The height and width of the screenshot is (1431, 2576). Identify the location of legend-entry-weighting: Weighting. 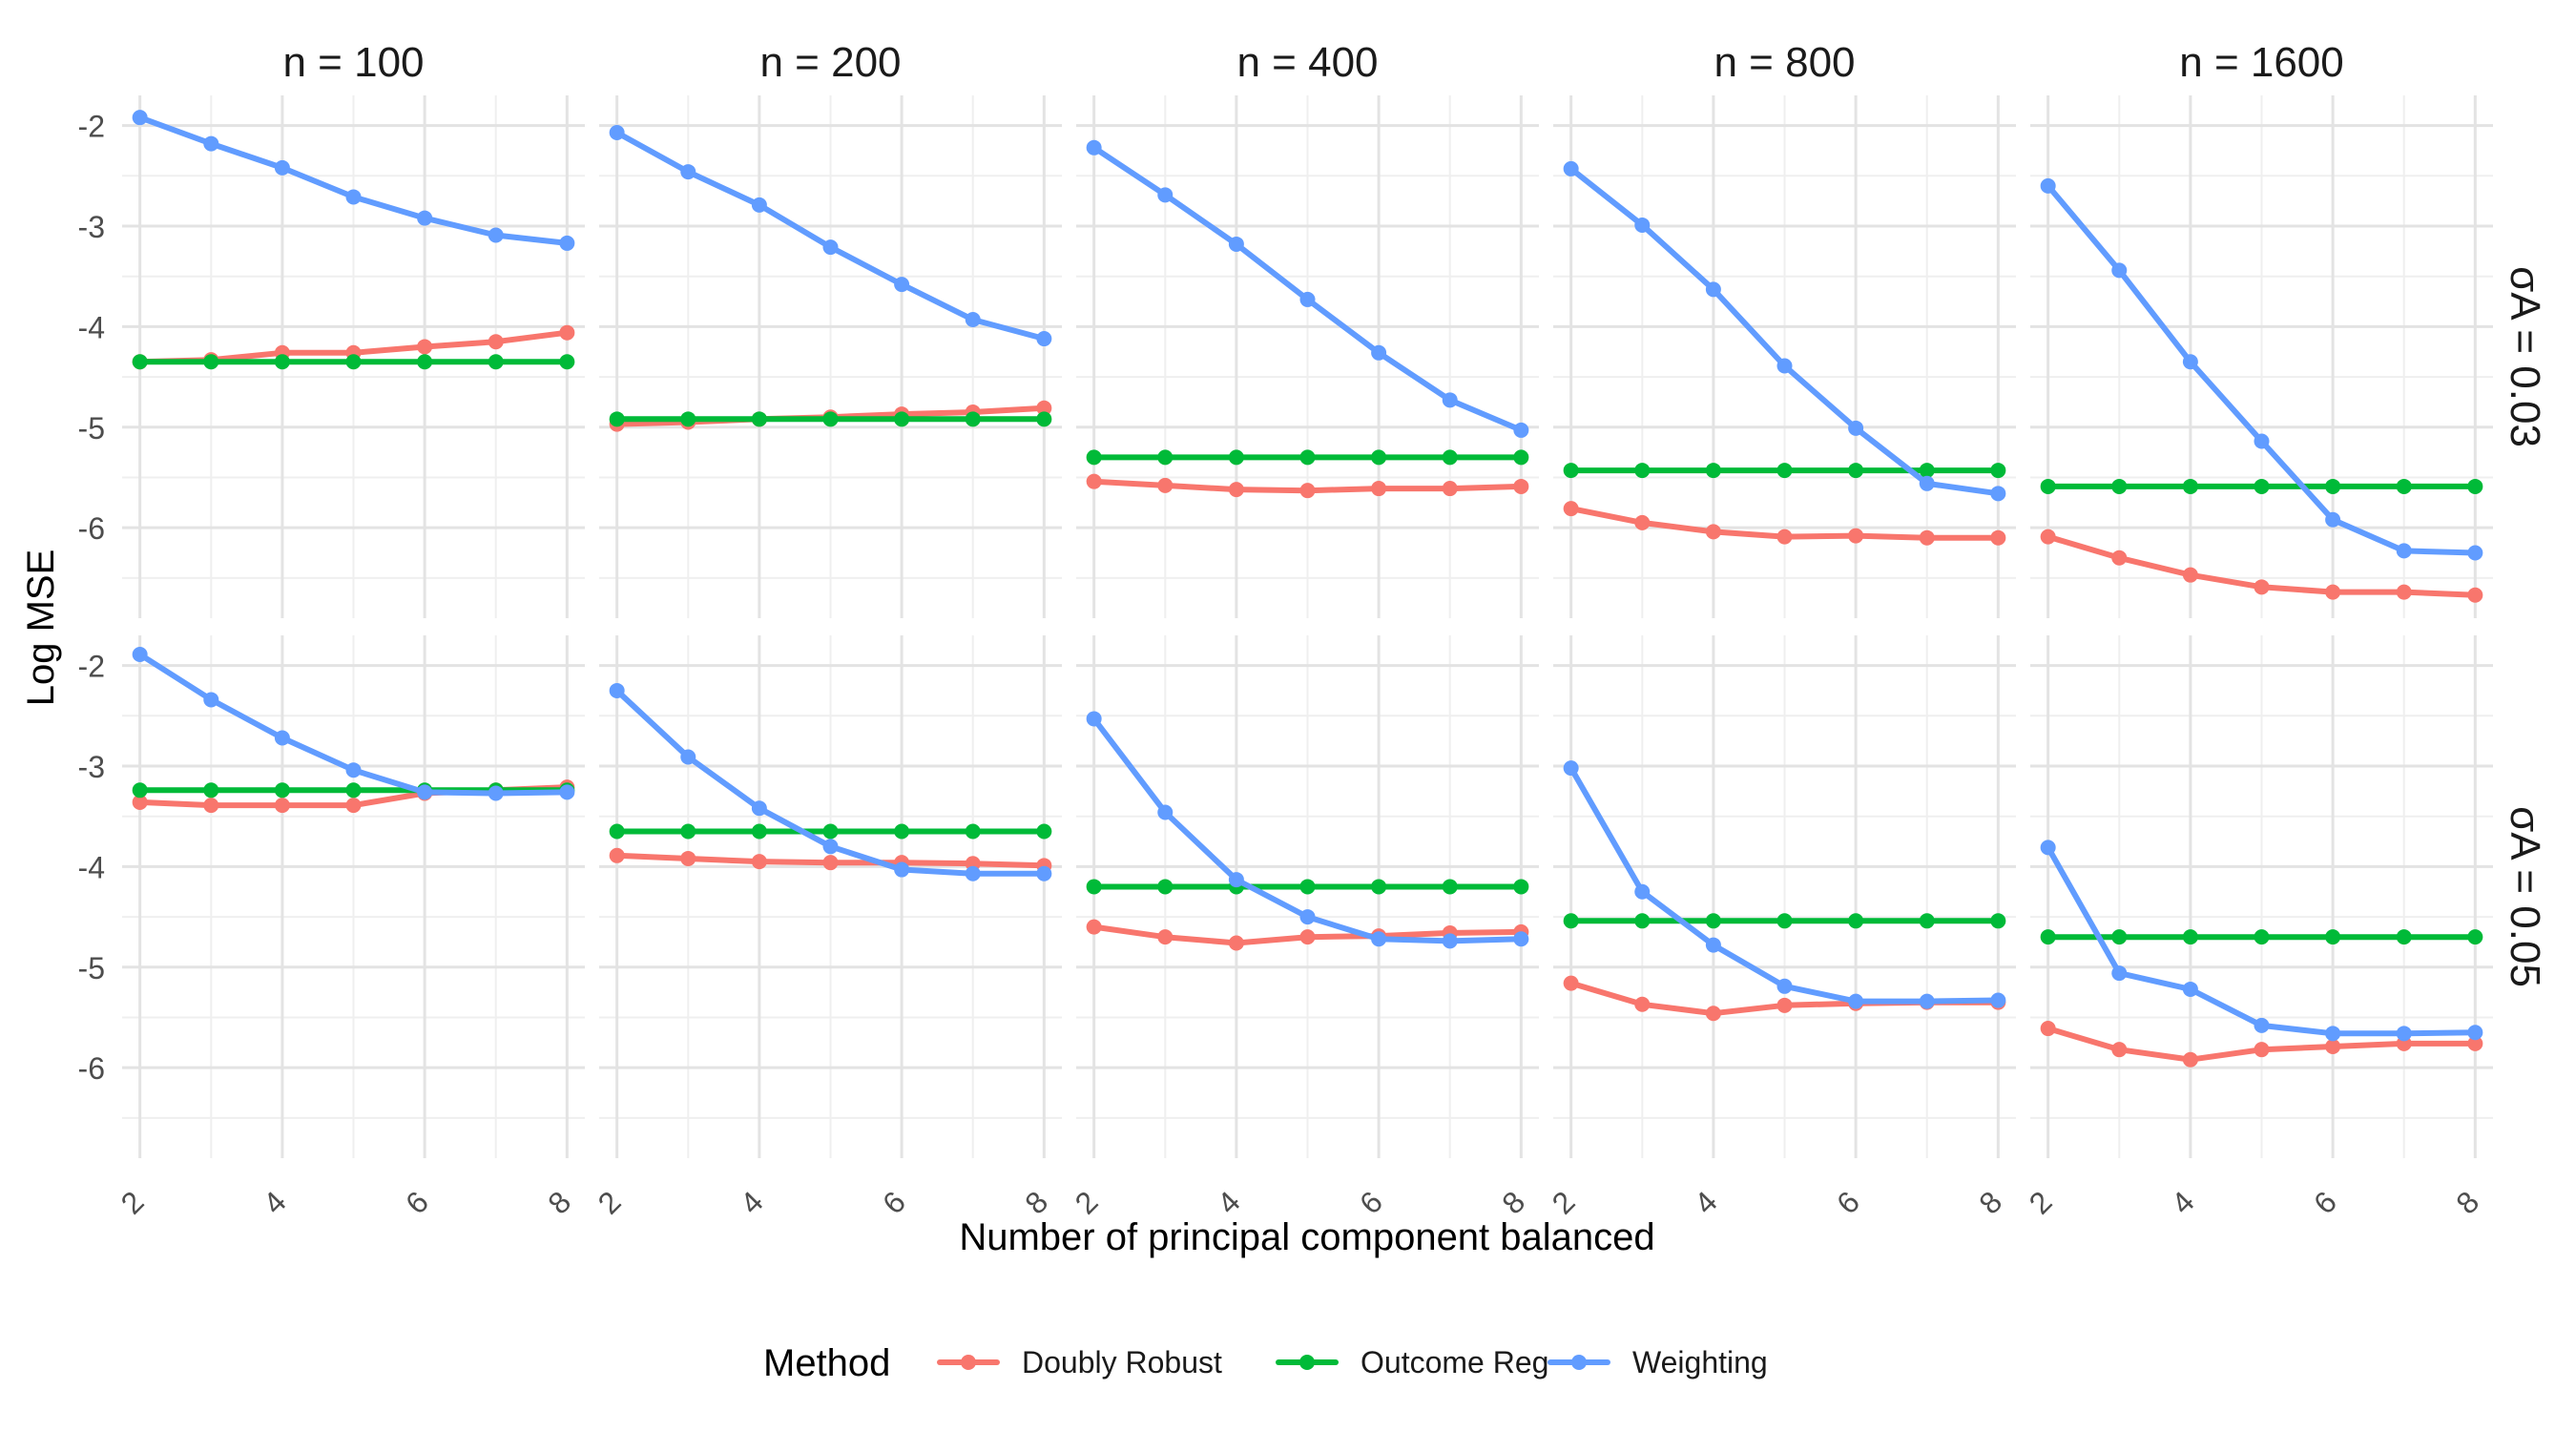
(1658, 1362).